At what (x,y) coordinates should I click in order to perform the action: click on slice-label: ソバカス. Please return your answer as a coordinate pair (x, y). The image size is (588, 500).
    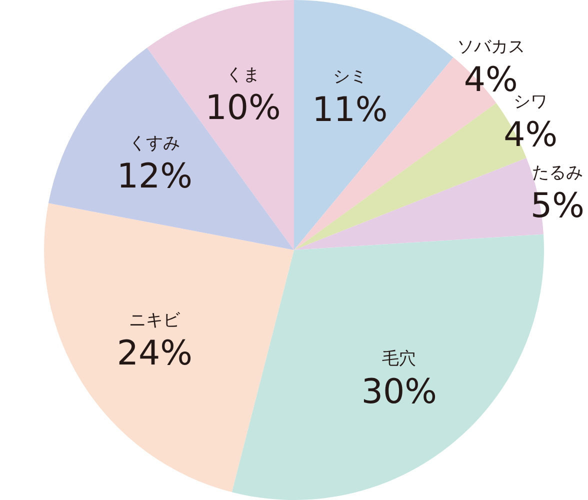
    Looking at the image, I should click on (490, 47).